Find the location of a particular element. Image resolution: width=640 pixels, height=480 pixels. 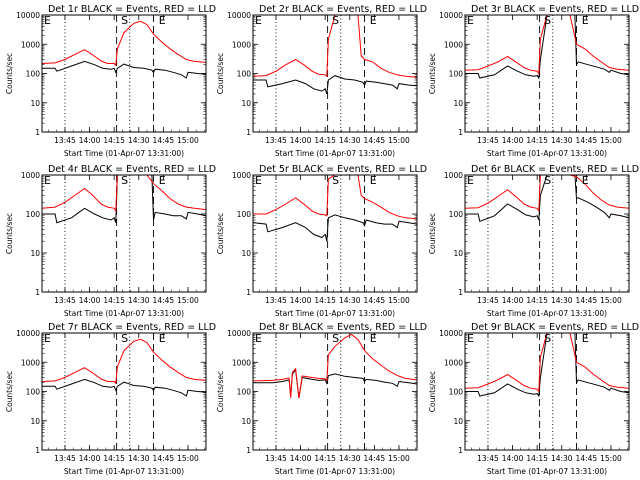

panel-title: Det 6r BLACK = Events, RED = LLD is located at coordinates (555, 169).